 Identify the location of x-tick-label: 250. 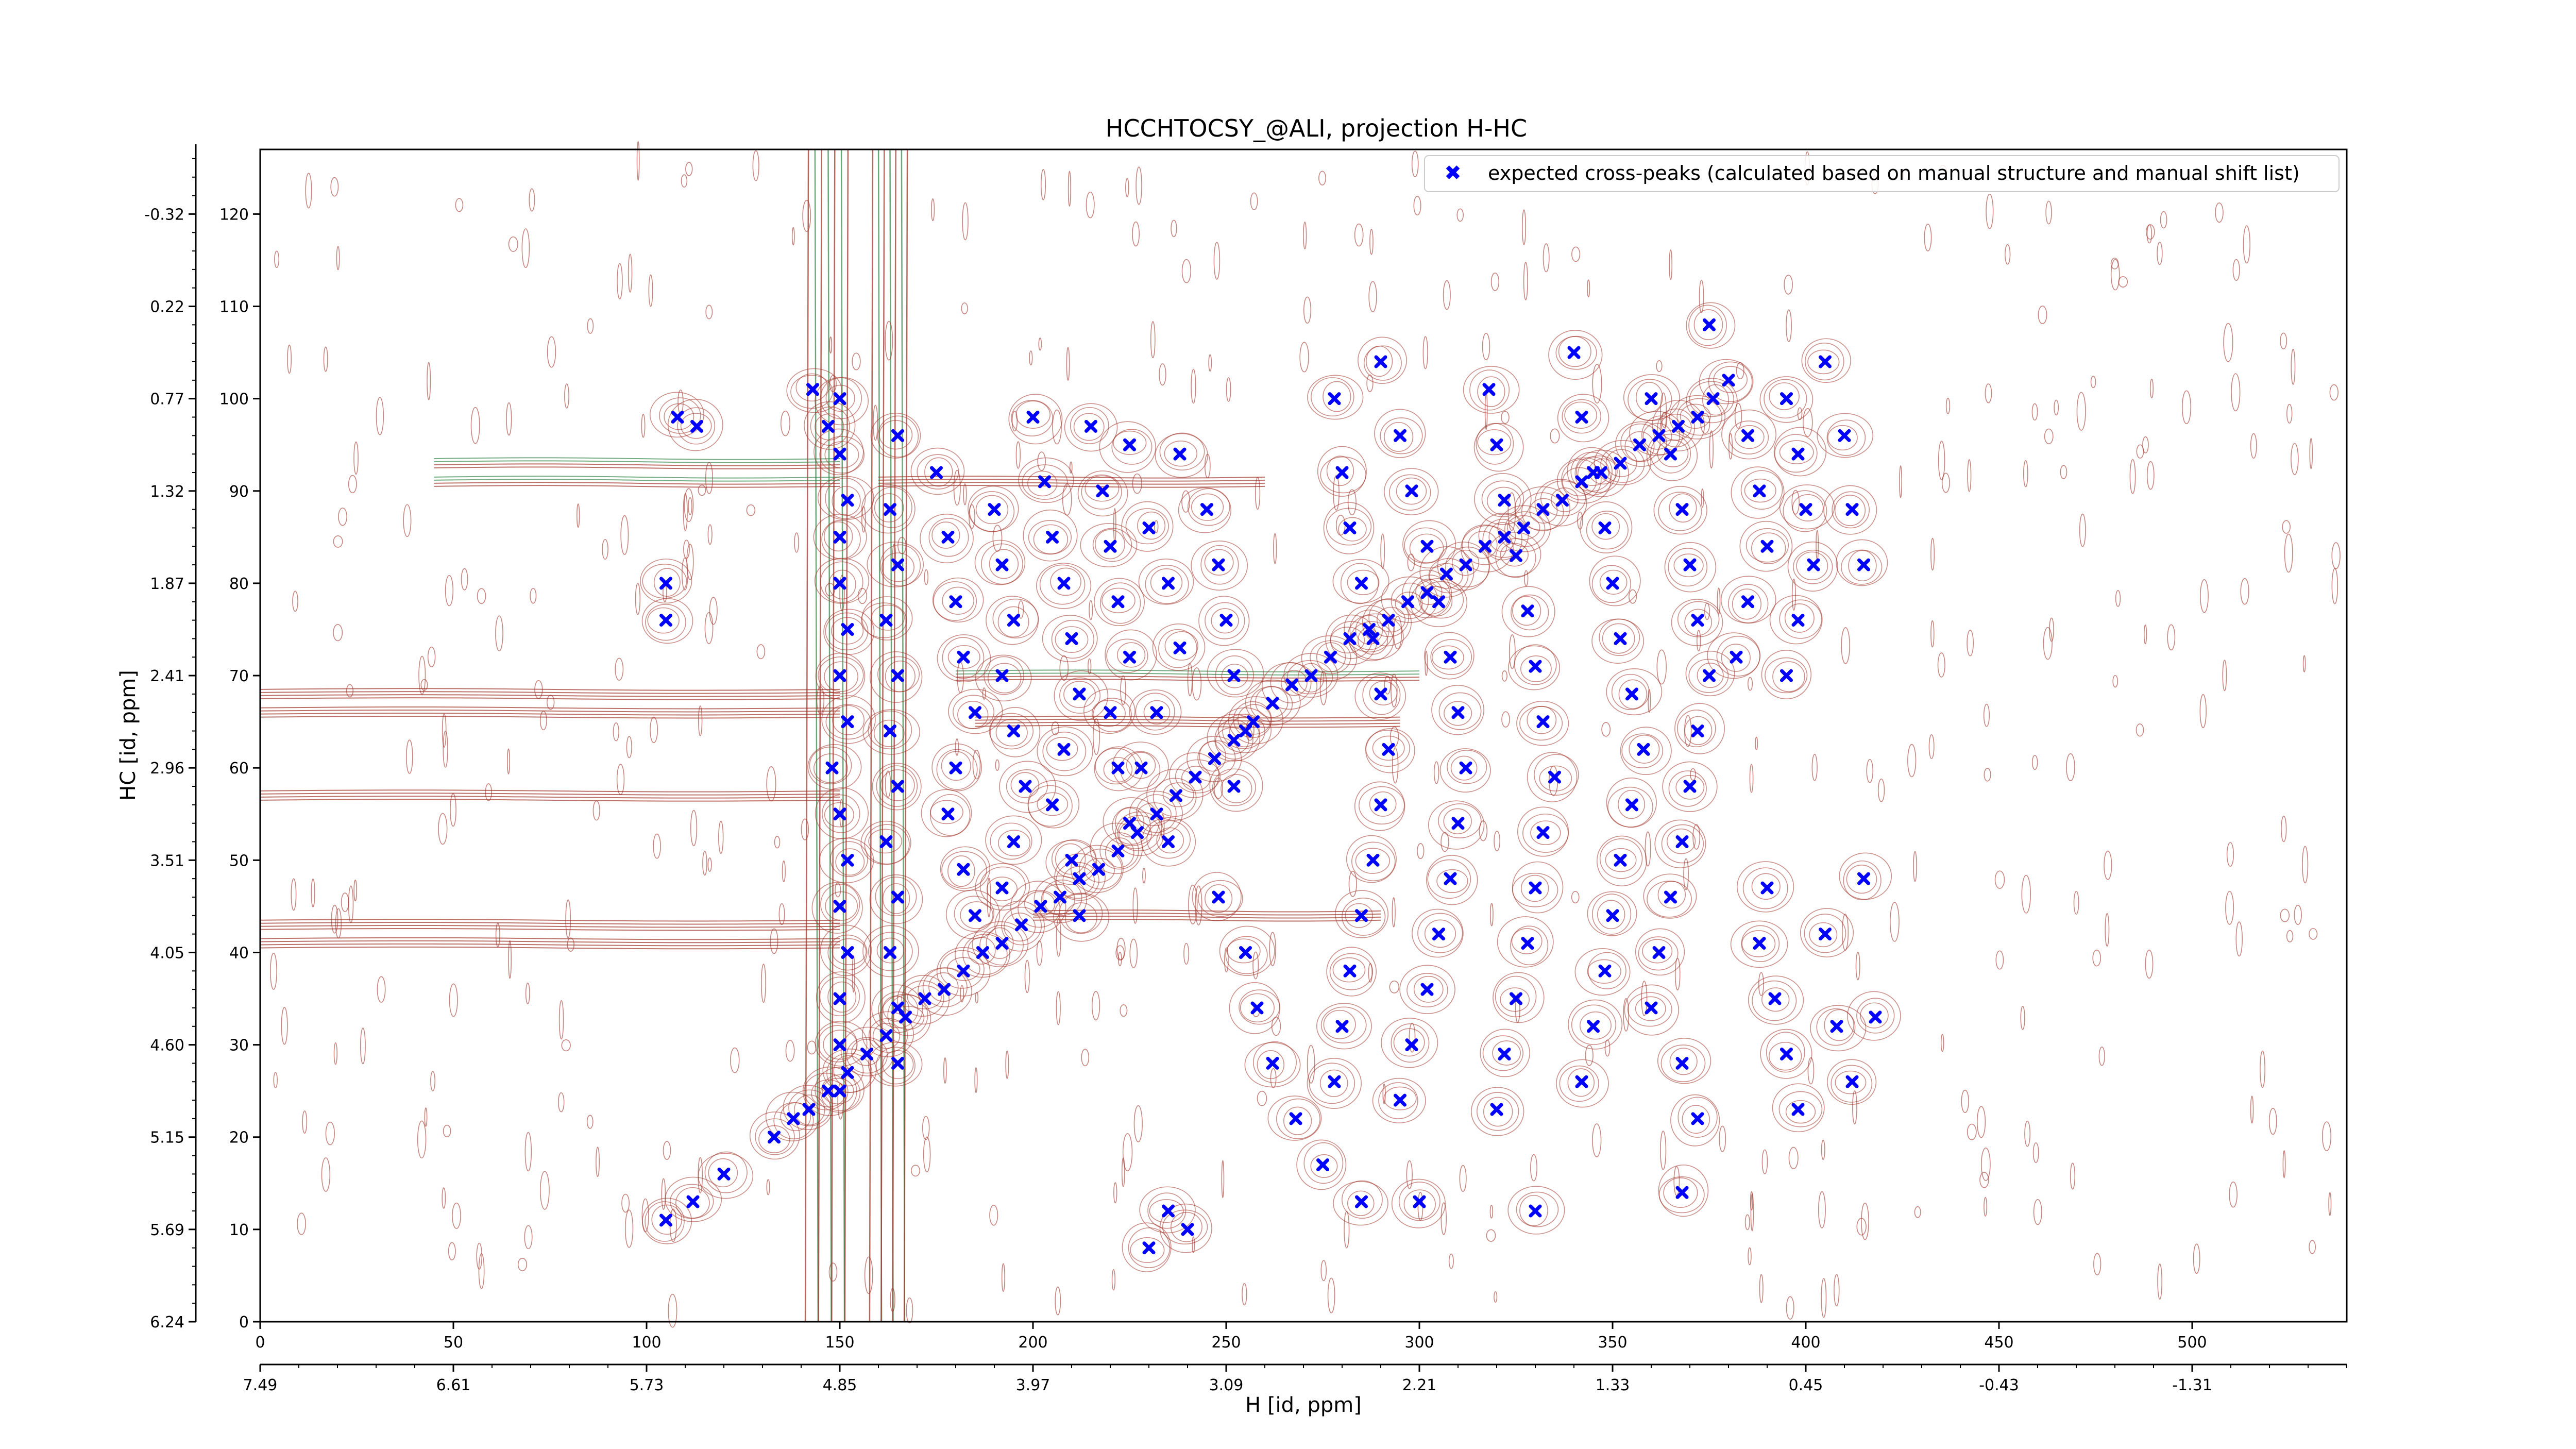
(1226, 1343).